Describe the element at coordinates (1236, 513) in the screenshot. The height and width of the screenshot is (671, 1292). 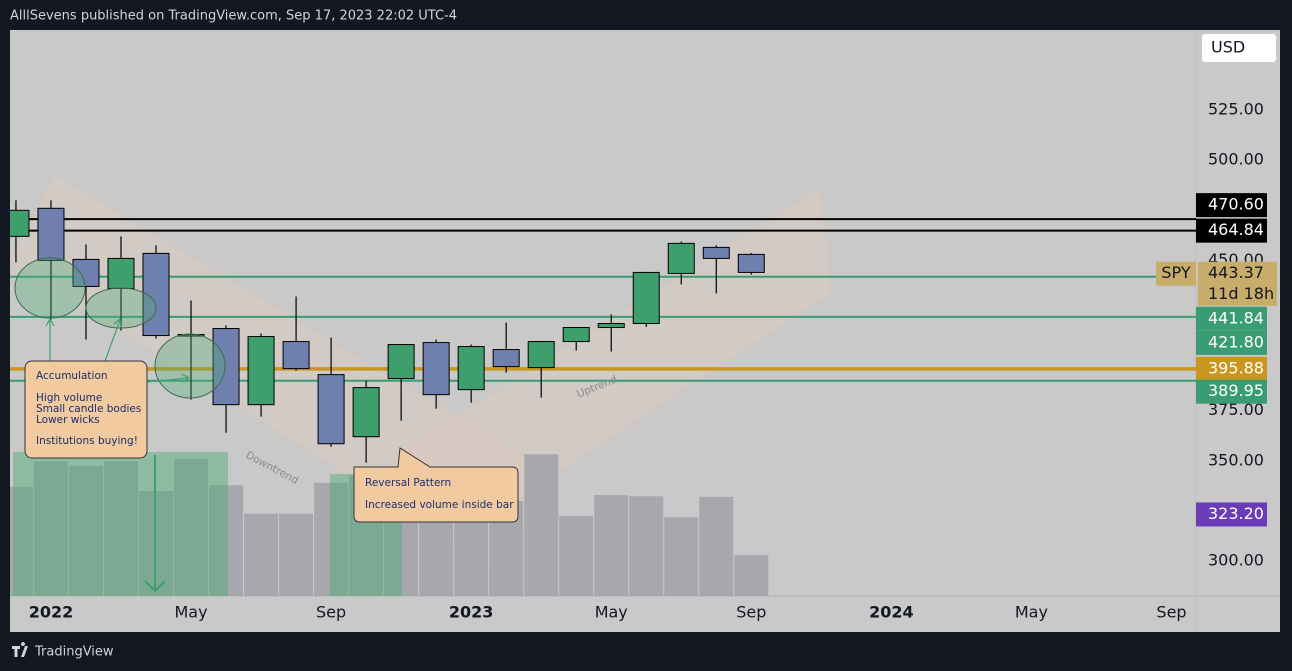
I see `level-label: 323.20` at that location.